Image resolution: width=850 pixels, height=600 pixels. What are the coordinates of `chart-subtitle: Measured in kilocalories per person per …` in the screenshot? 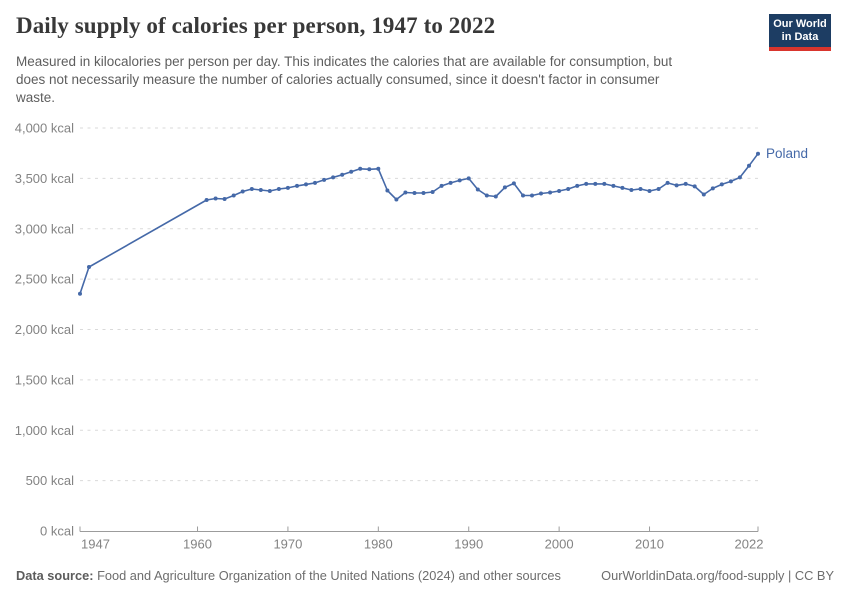 It's located at (344, 79).